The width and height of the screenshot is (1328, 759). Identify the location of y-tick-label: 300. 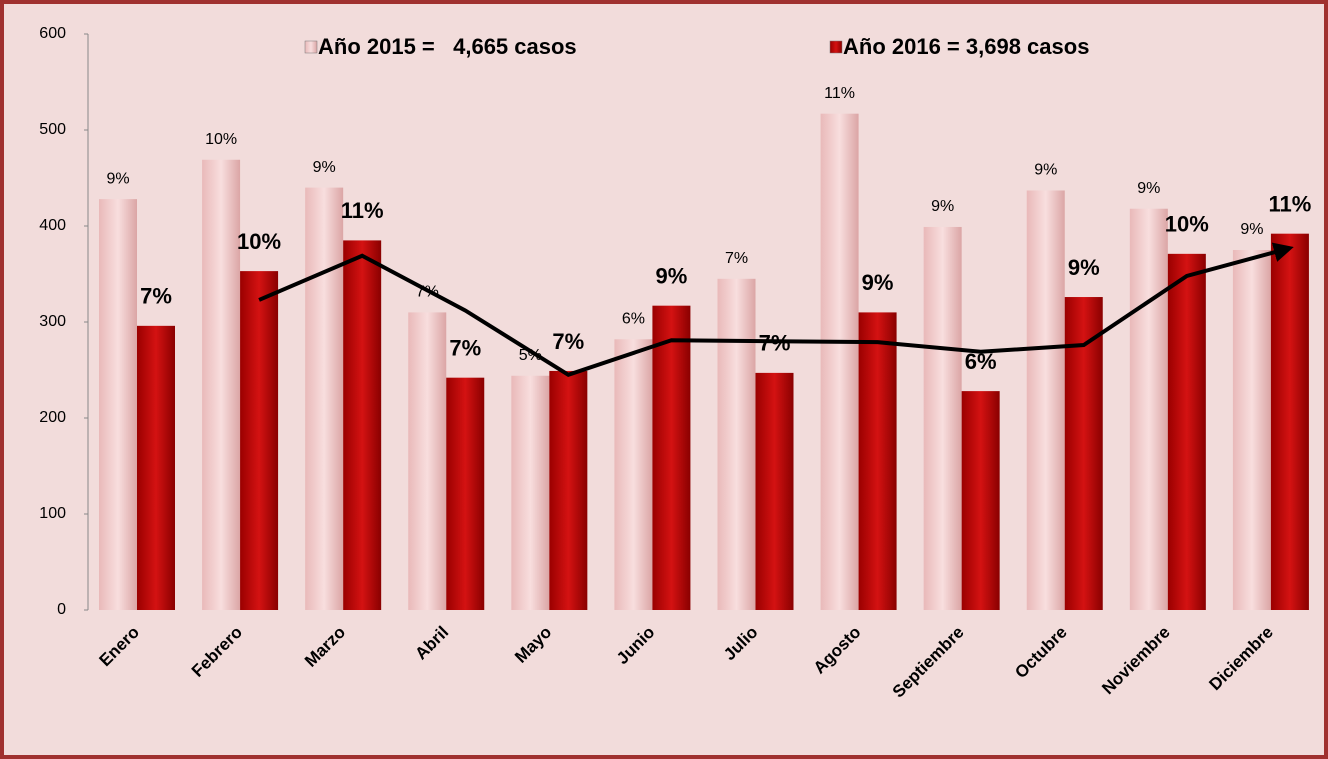
(52, 321).